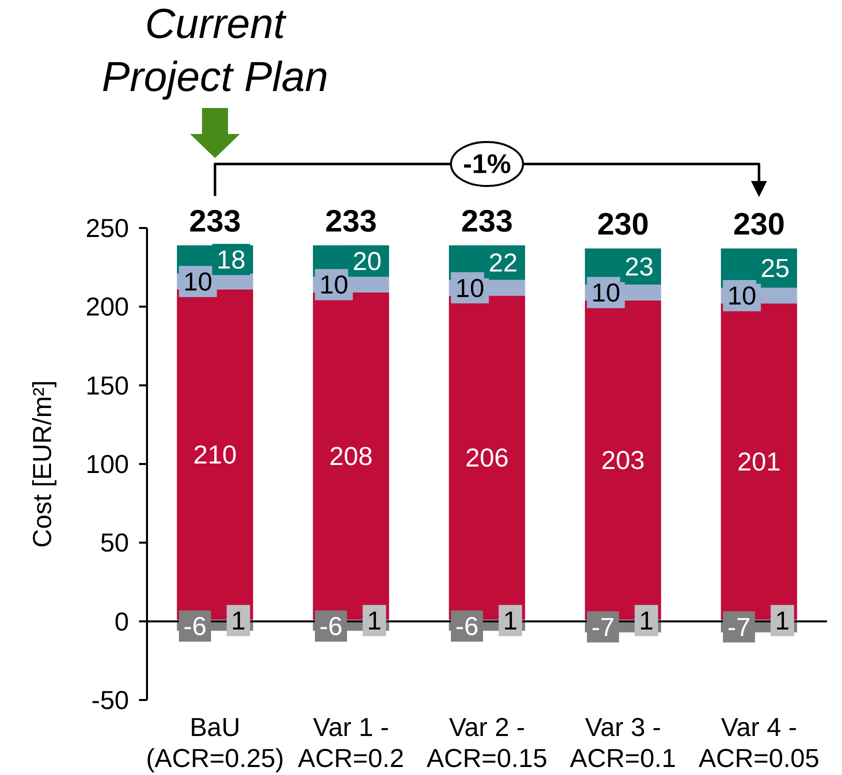  Describe the element at coordinates (775, 268) in the screenshot. I see `data-label: 25` at that location.